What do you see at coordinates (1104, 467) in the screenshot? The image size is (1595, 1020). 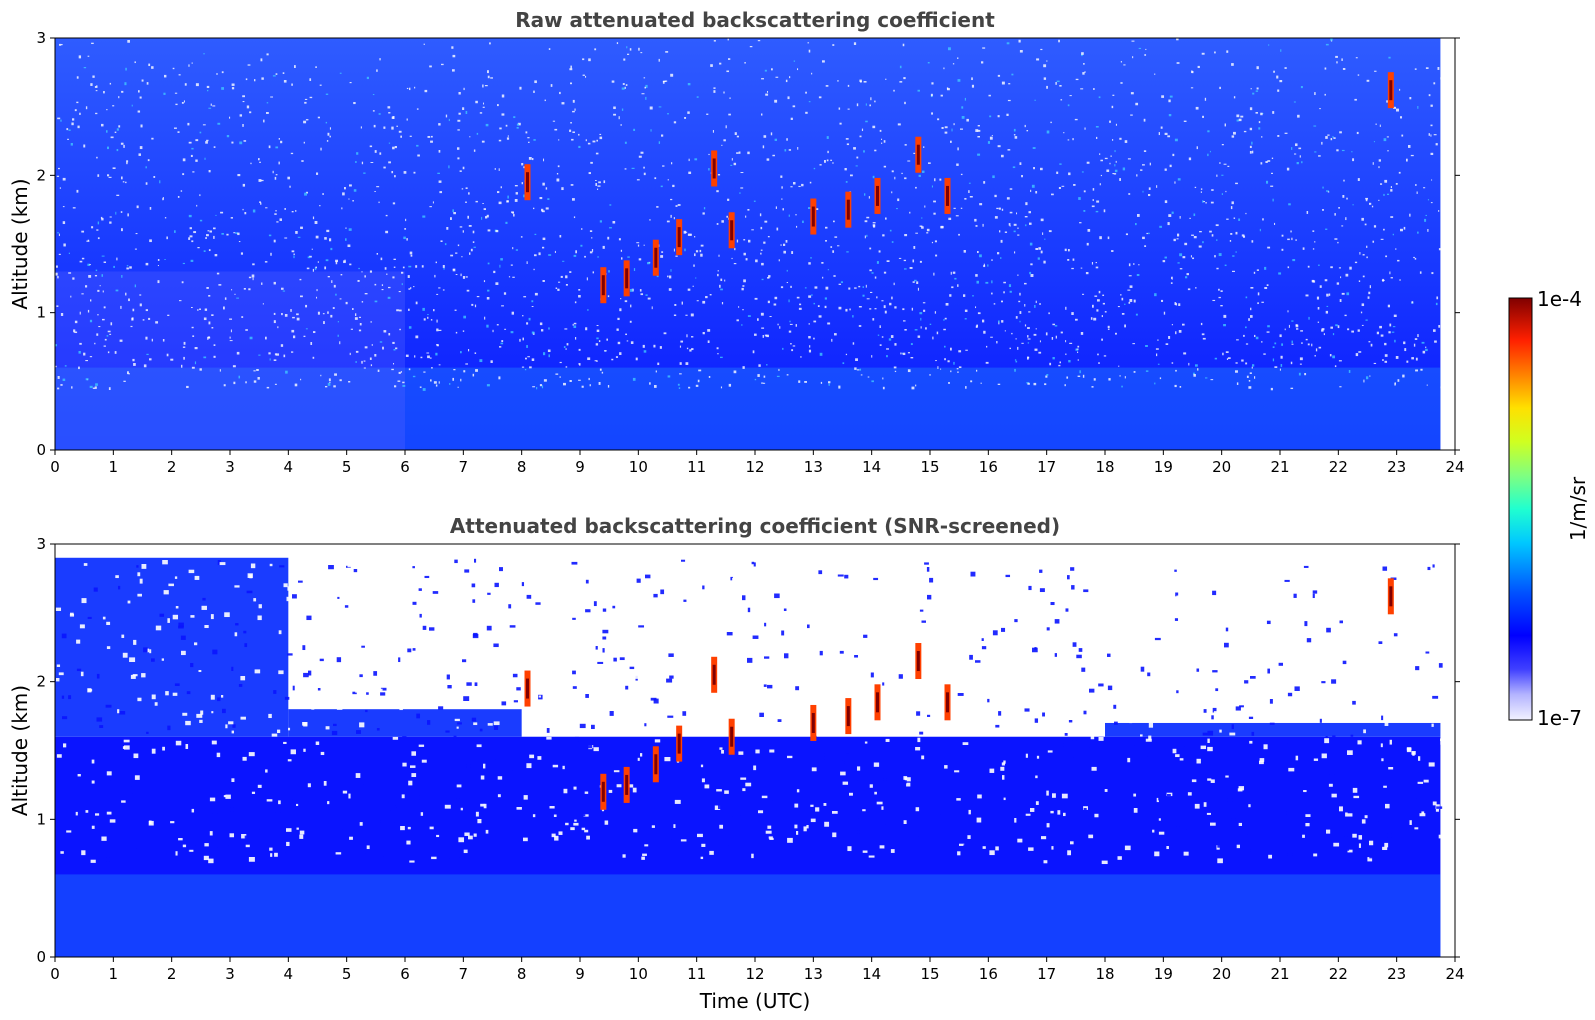 I see `x-tick-label: 18` at bounding box center [1104, 467].